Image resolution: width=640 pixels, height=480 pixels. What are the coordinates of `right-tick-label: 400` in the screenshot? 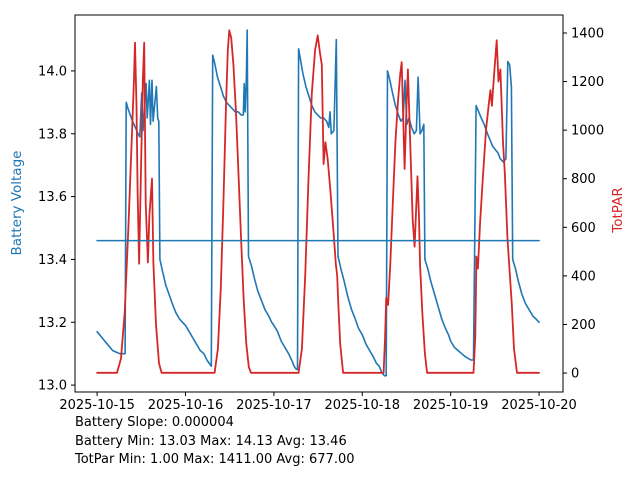 It's located at (583, 276).